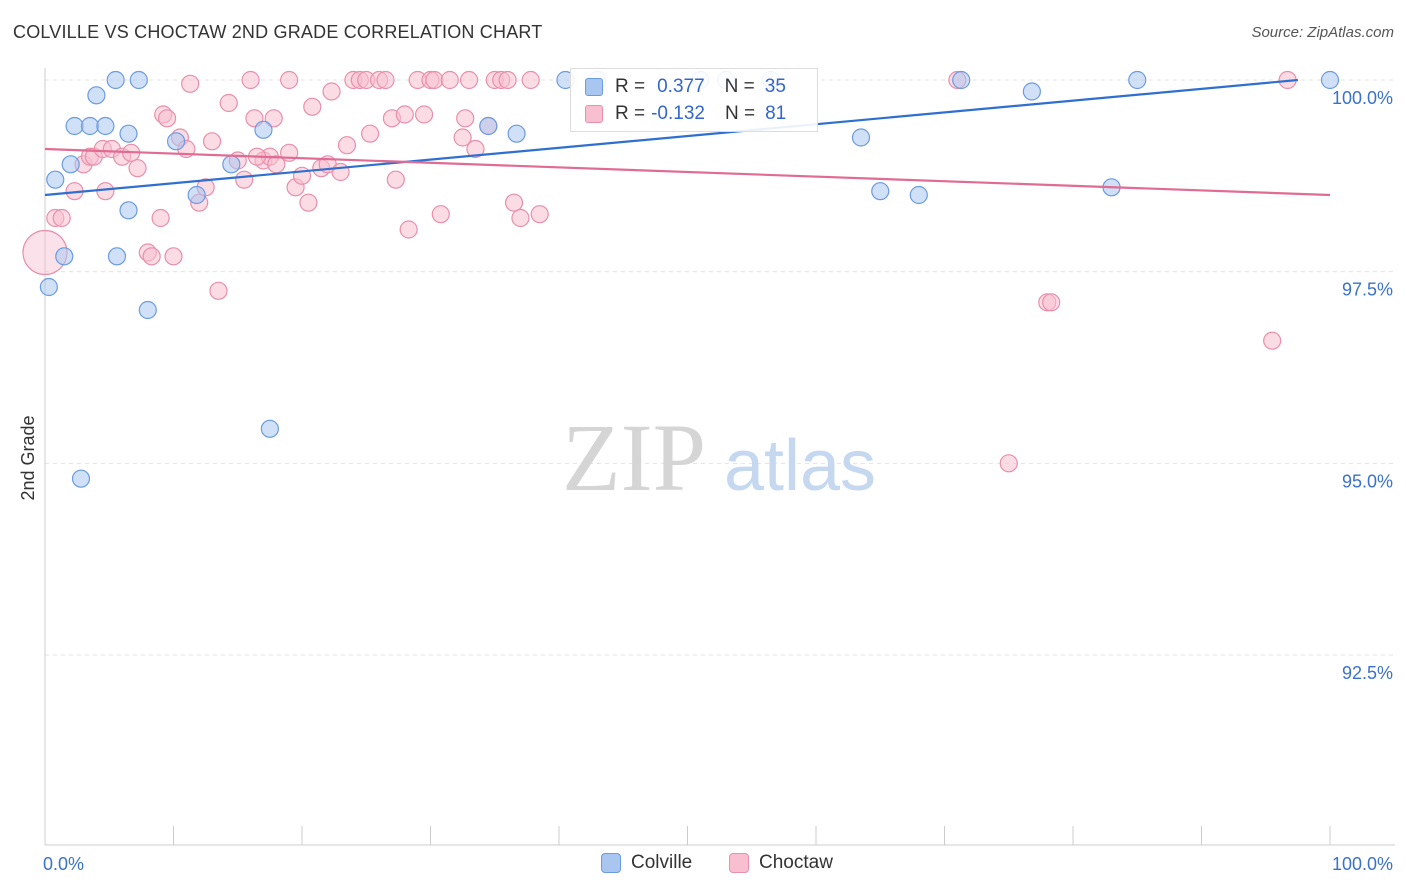 This screenshot has width=1406, height=892. What do you see at coordinates (681, 86) in the screenshot?
I see `r-value: 0.377` at bounding box center [681, 86].